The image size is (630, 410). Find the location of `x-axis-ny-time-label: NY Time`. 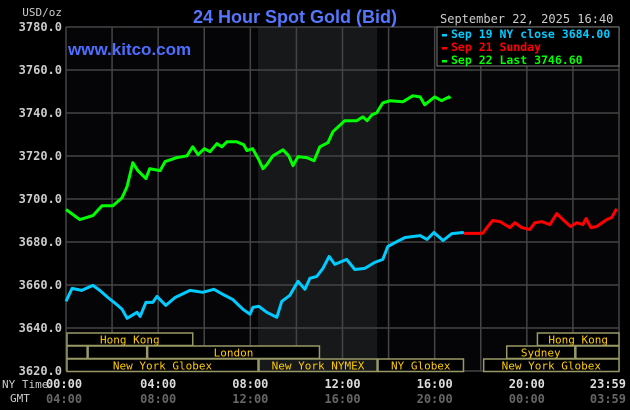

x-axis-ny-time-label: NY Time is located at coordinates (25, 384).